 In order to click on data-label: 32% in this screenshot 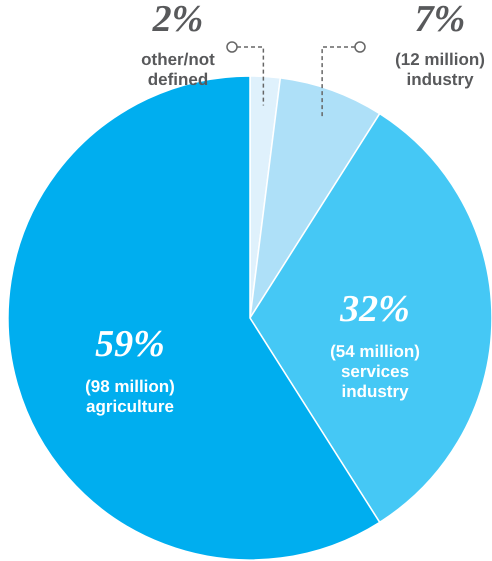, I will do `click(374, 309)`.